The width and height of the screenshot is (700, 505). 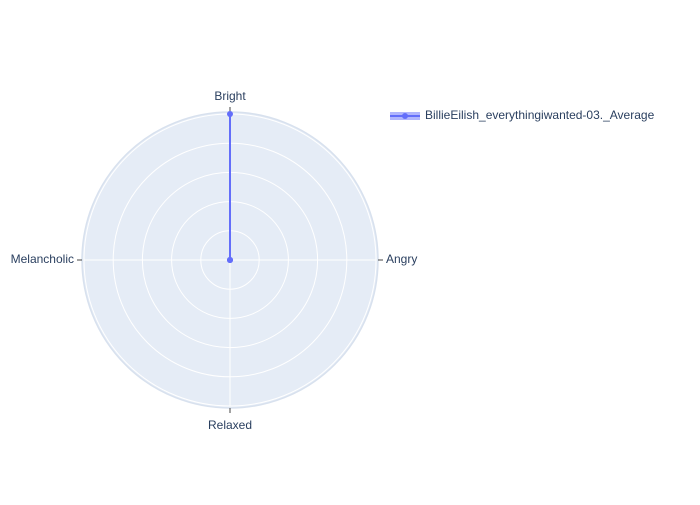 I want to click on series-layer, so click(x=230, y=187).